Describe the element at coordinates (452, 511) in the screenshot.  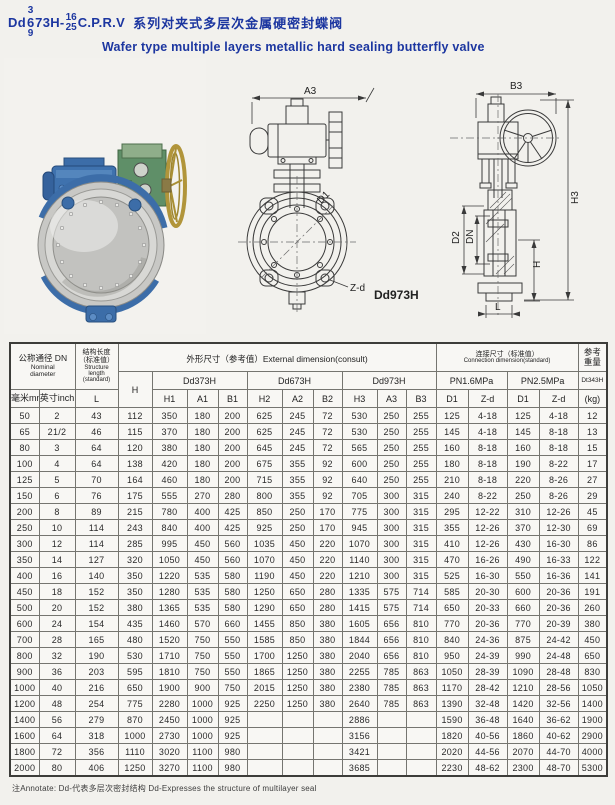
I see `table-cell: 295` at that location.